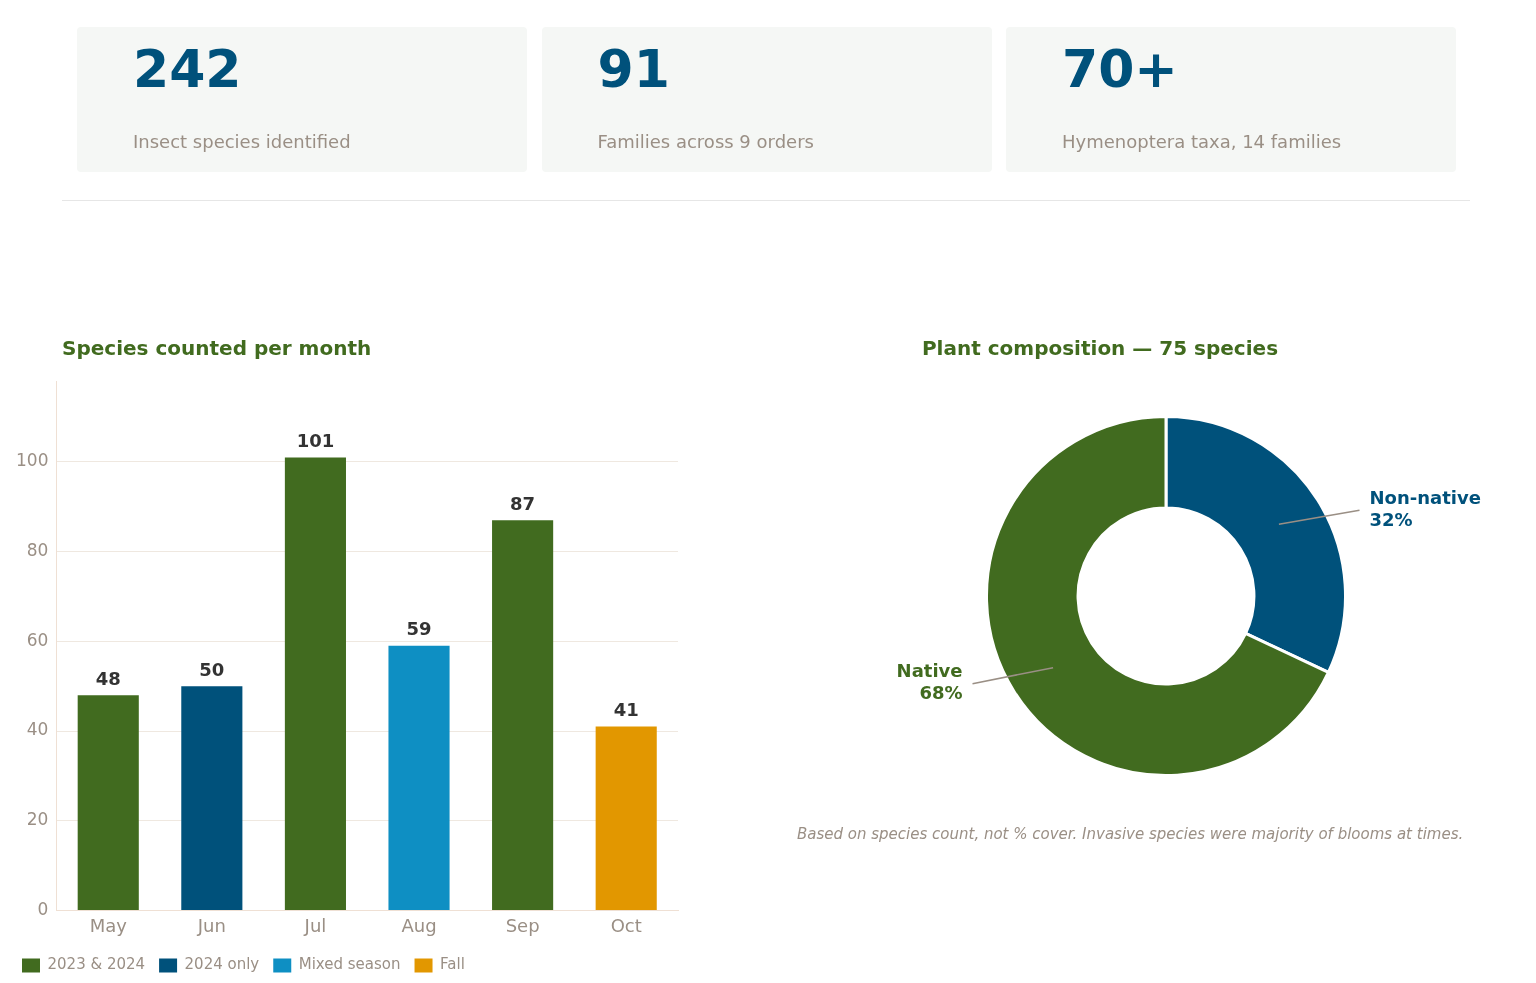 The image size is (1536, 983). Describe the element at coordinates (315, 925) in the screenshot. I see `x-tick-label: Jul` at that location.